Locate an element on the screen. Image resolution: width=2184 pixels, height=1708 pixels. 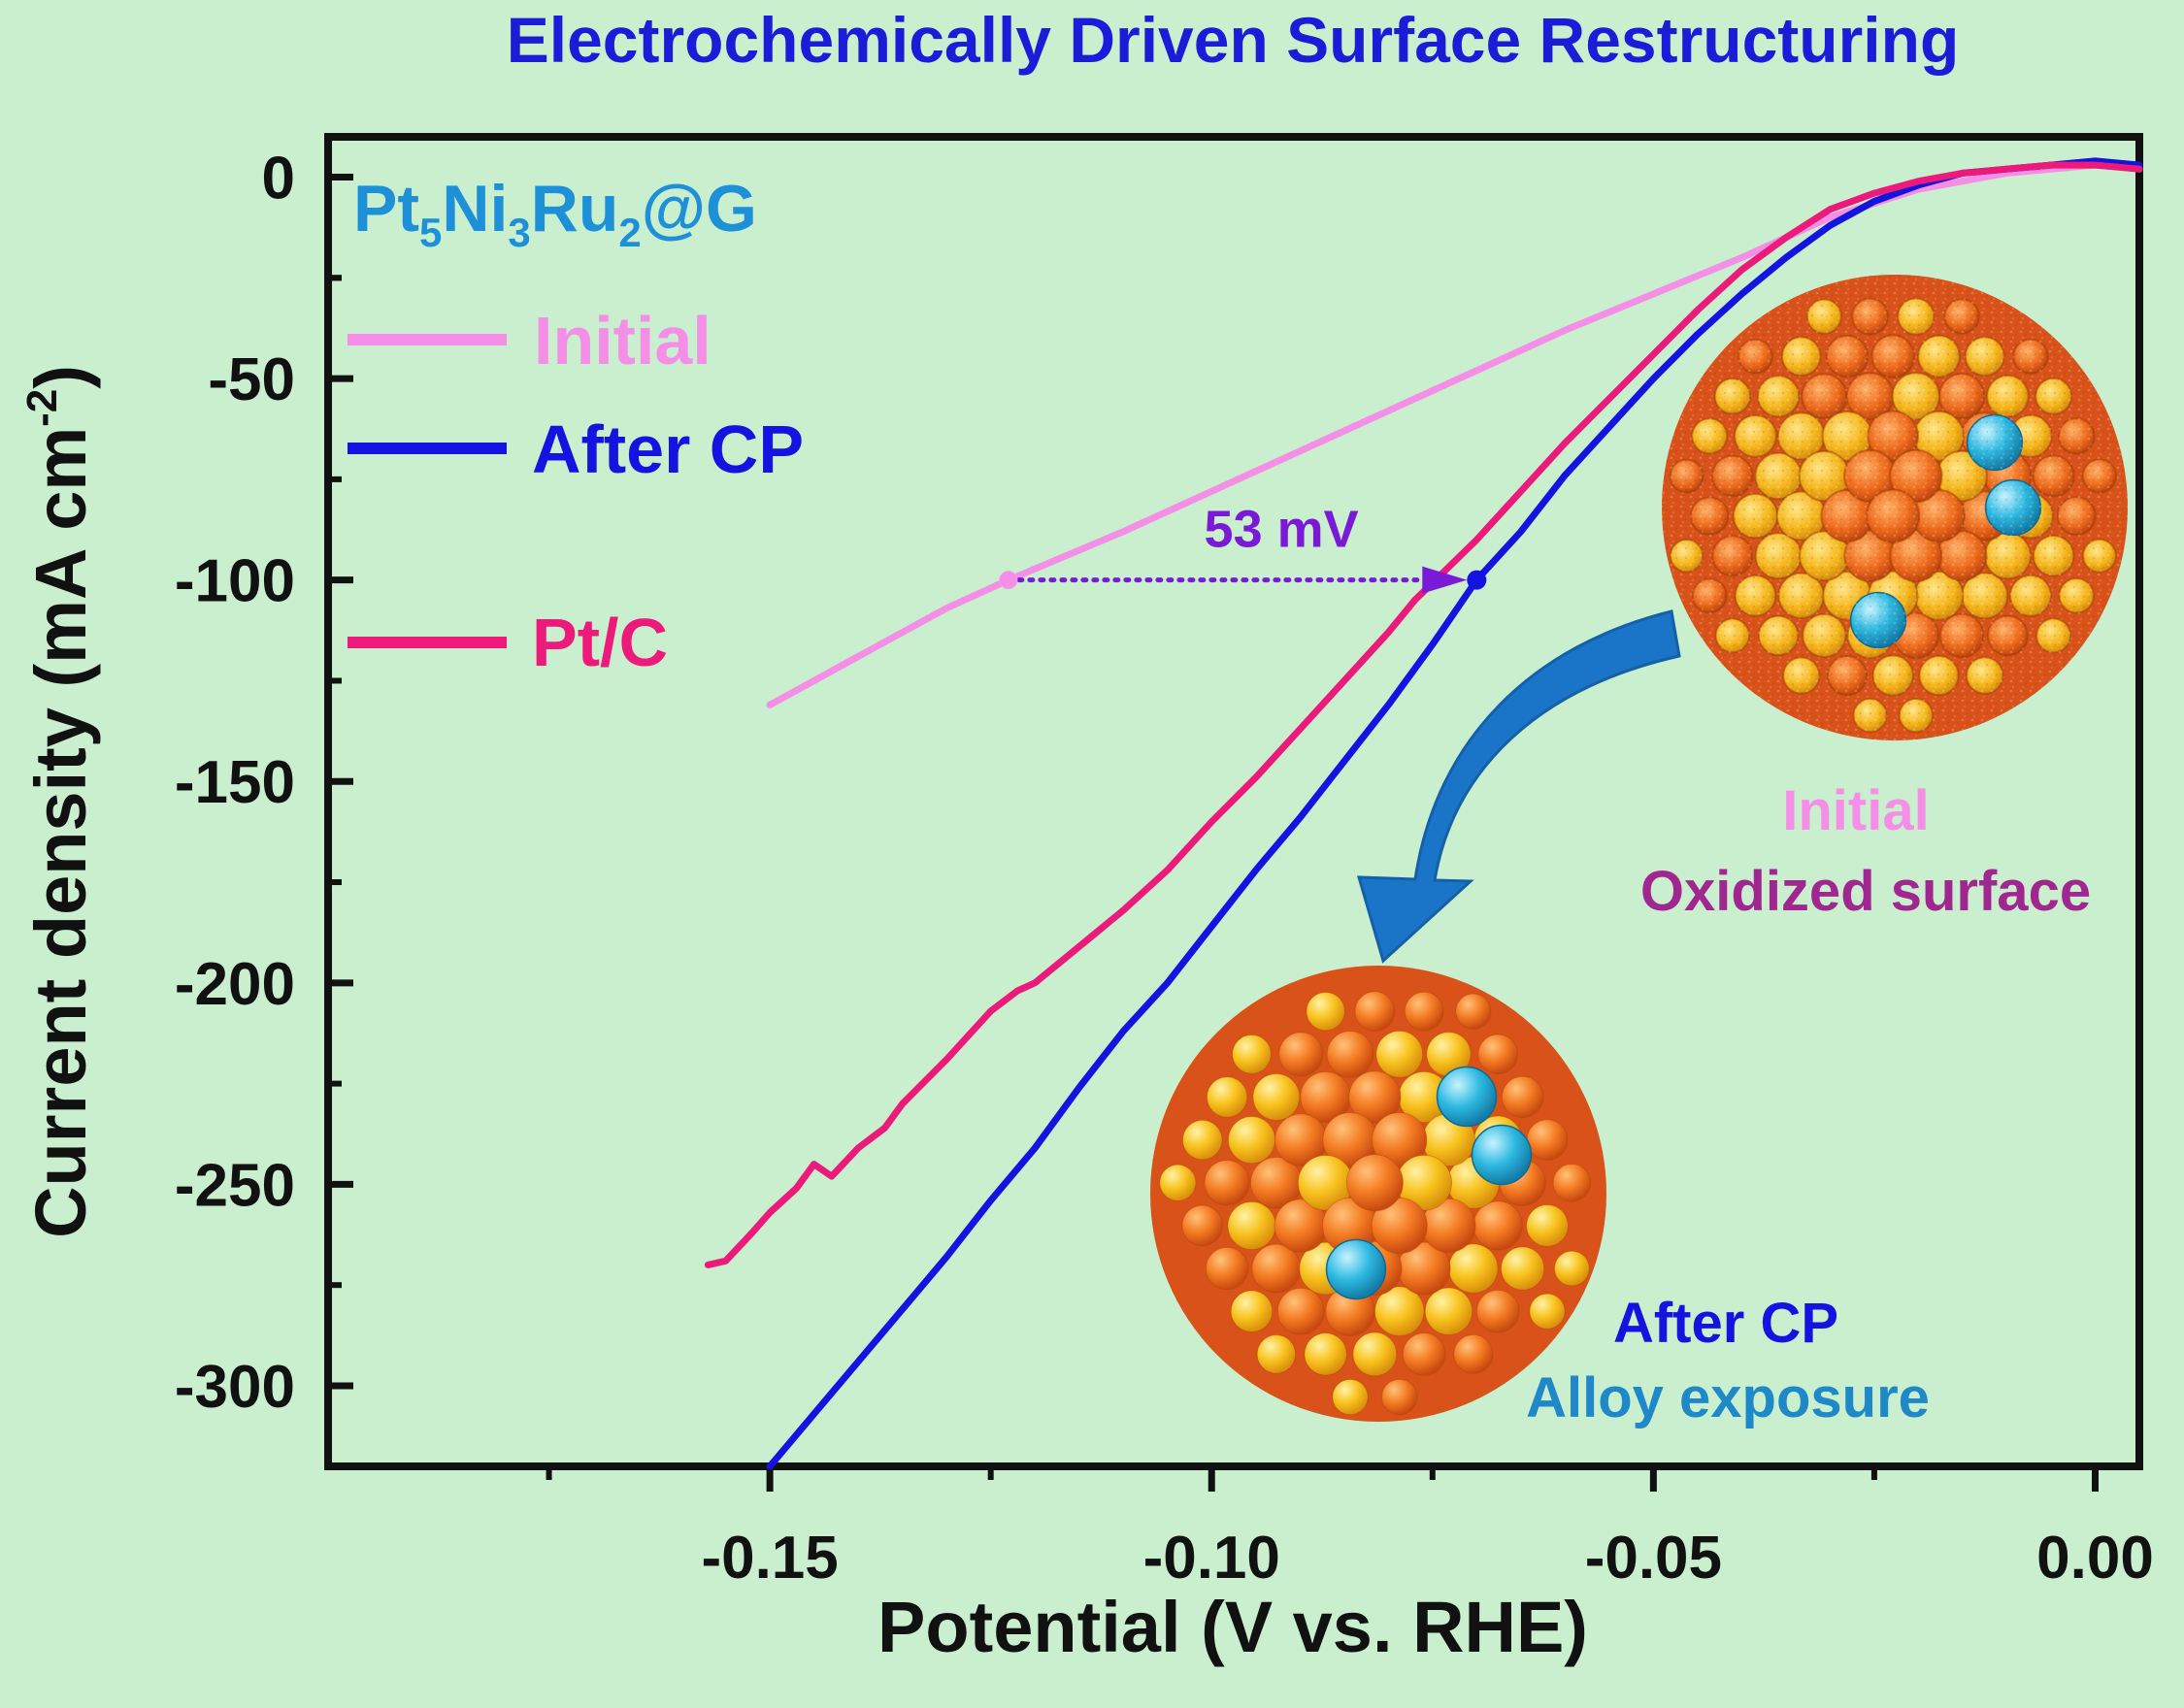
overpotential-annotation: 53 mV is located at coordinates (1243, 547).